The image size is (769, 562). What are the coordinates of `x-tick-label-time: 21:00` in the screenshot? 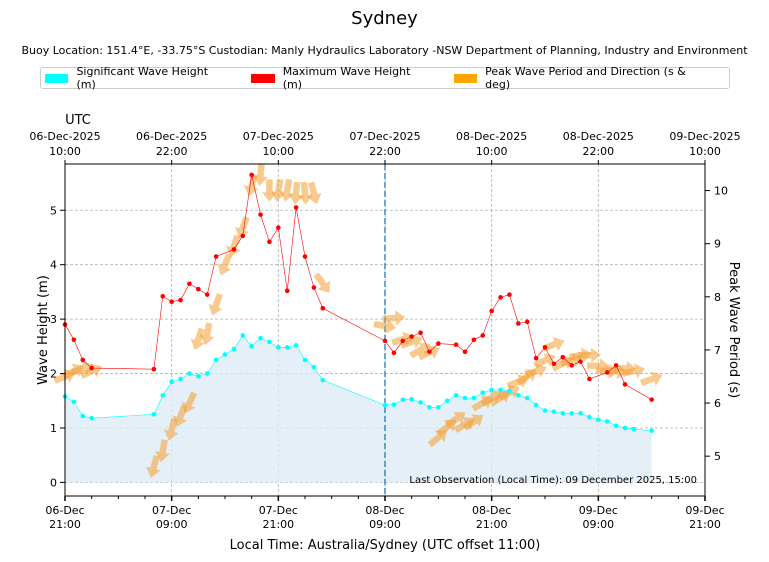 It's located at (705, 524).